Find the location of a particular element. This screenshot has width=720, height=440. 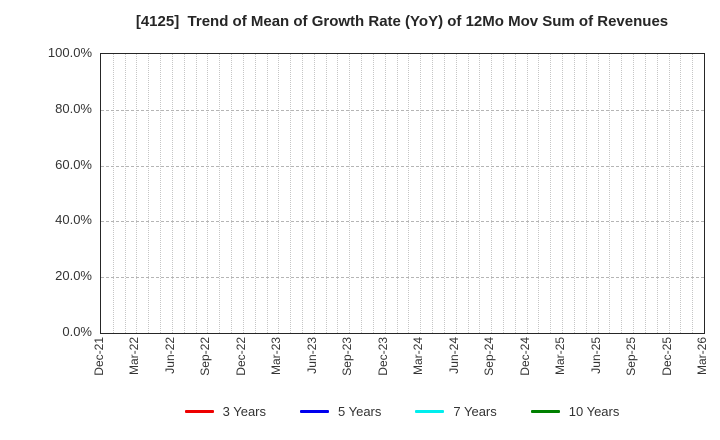

x-tick-label: Sep-25 is located at coordinates (631, 356).